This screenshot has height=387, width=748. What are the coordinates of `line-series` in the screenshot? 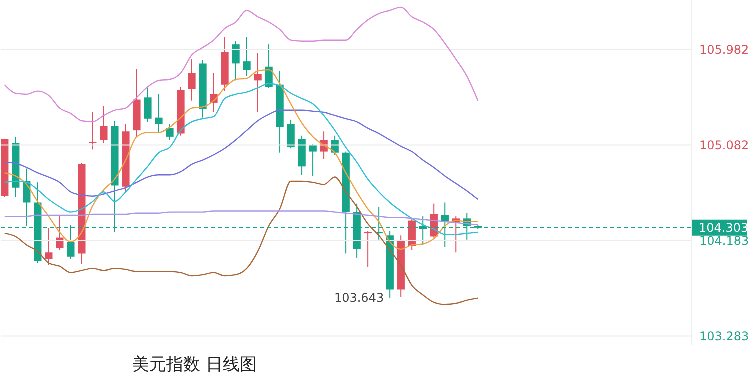 It's located at (241, 155).